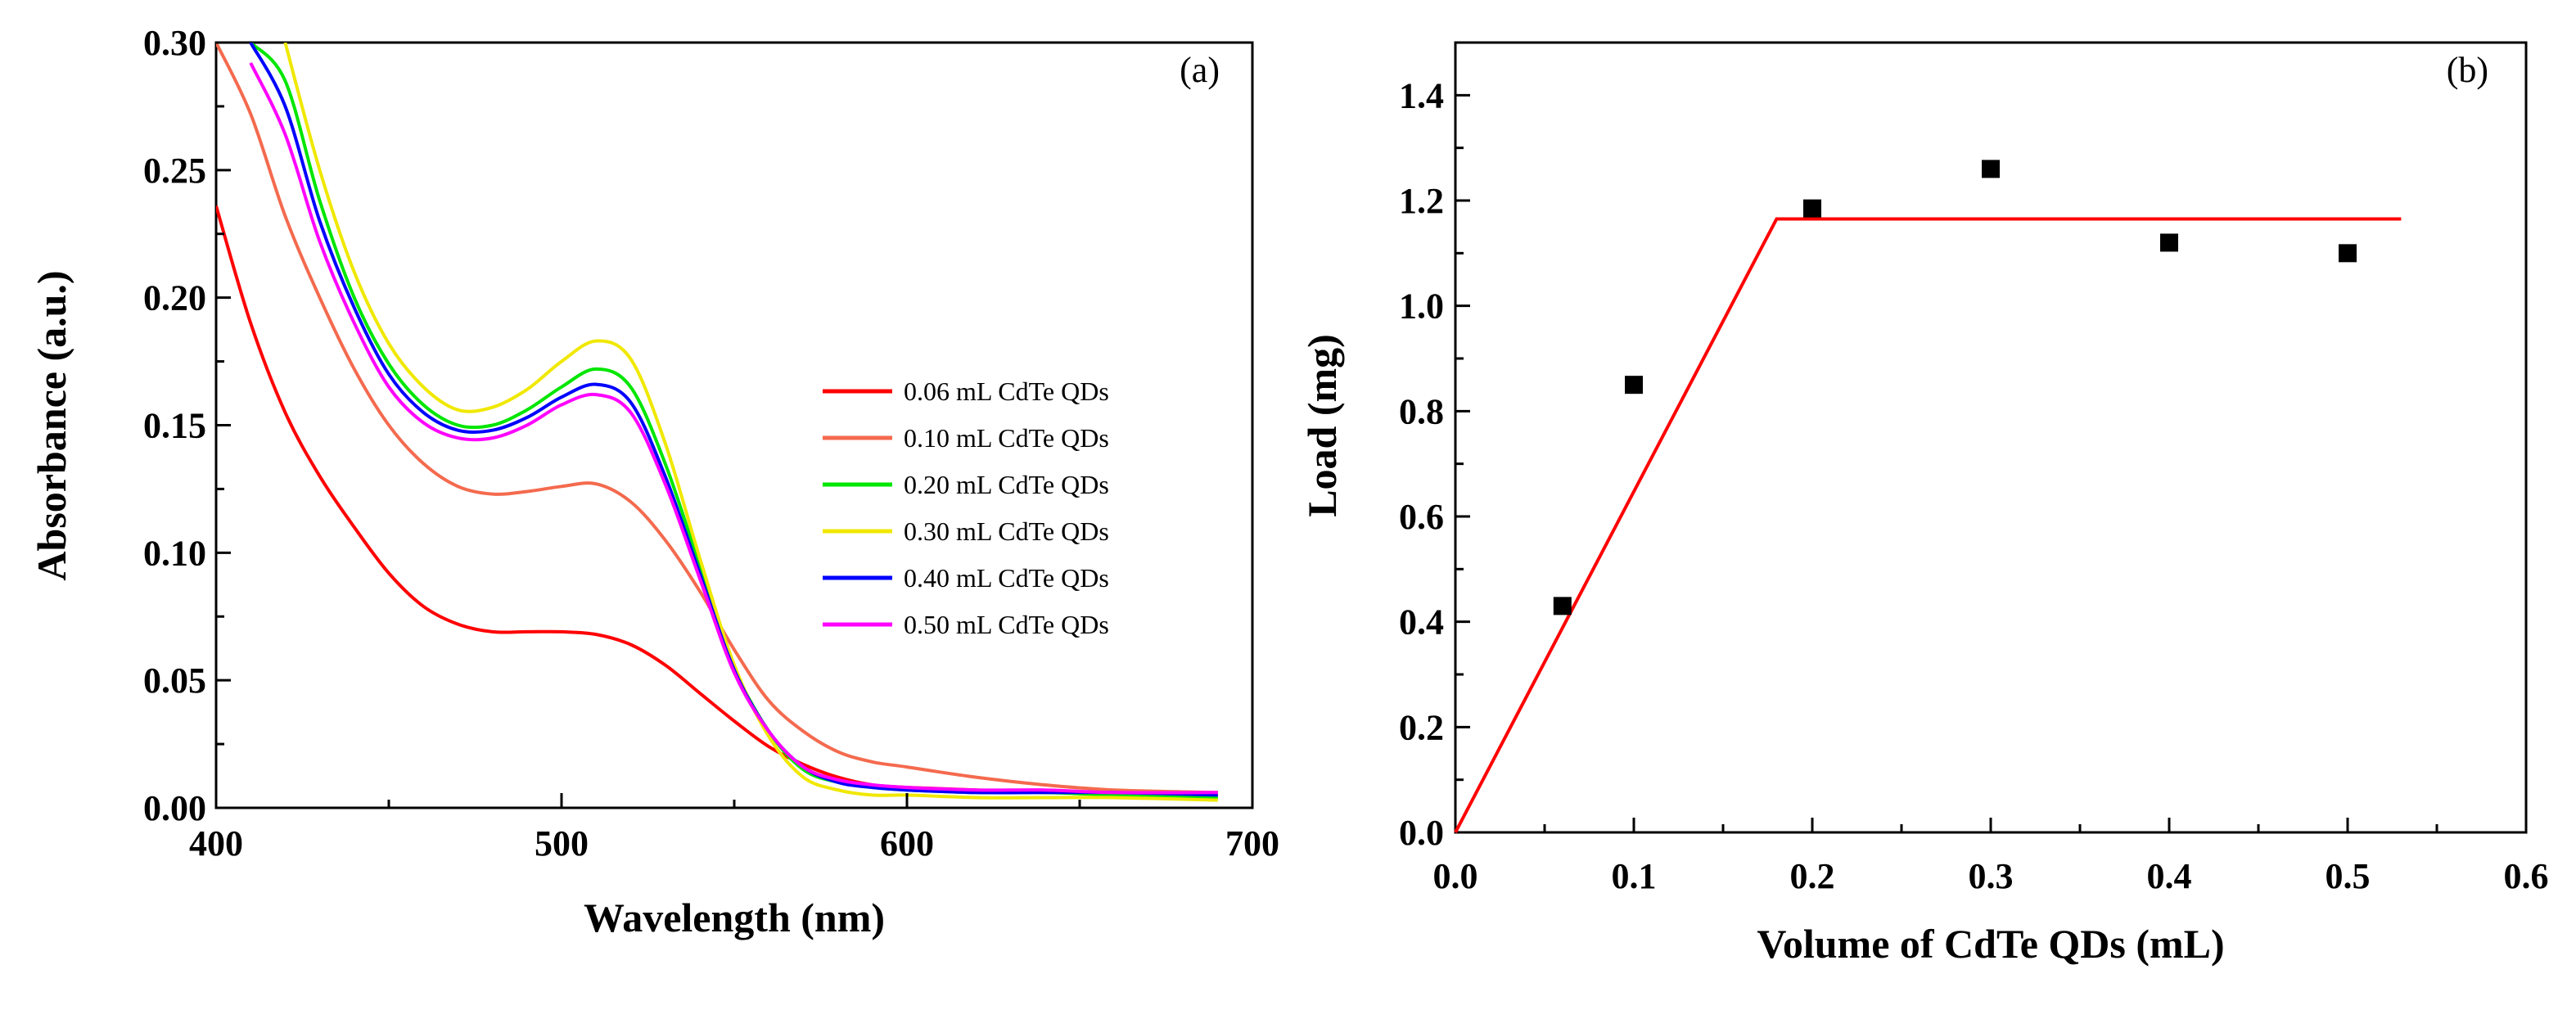 The image size is (2576, 1019). What do you see at coordinates (1421, 201) in the screenshot?
I see `panel-b-y-tick-label: 1.2` at bounding box center [1421, 201].